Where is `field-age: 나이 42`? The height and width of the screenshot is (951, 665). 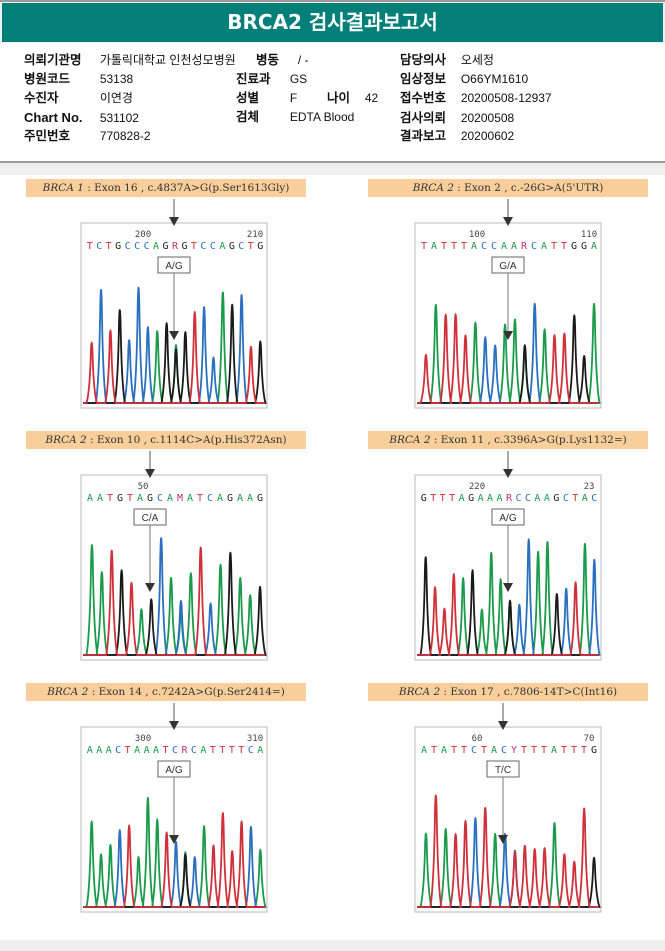 field-age: 나이 42 is located at coordinates (352, 98).